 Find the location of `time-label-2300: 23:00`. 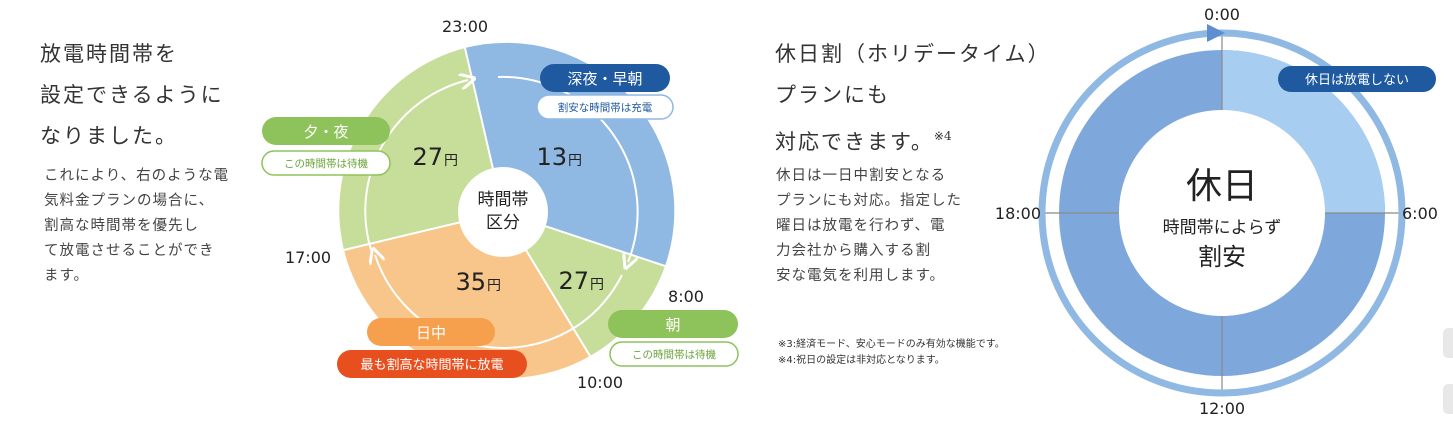

time-label-2300: 23:00 is located at coordinates (465, 26).